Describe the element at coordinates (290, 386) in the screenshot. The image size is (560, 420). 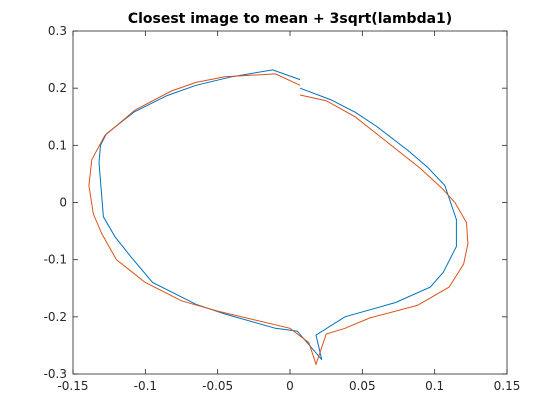
I see `x-tick-label: 0` at that location.